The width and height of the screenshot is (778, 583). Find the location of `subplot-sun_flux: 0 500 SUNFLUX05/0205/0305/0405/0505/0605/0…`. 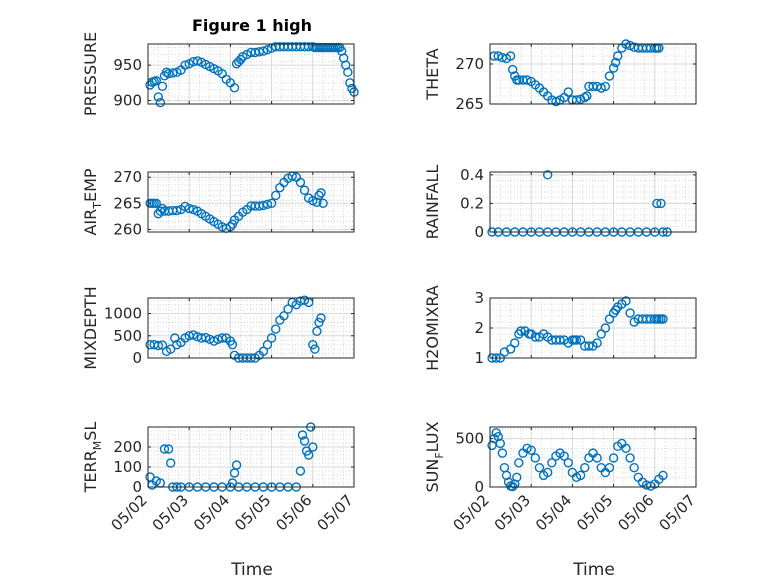

subplot-sun_flux: 0 500 SUNFLUX05/0205/0305/0405/0505/0605/0… is located at coordinates (561, 477).